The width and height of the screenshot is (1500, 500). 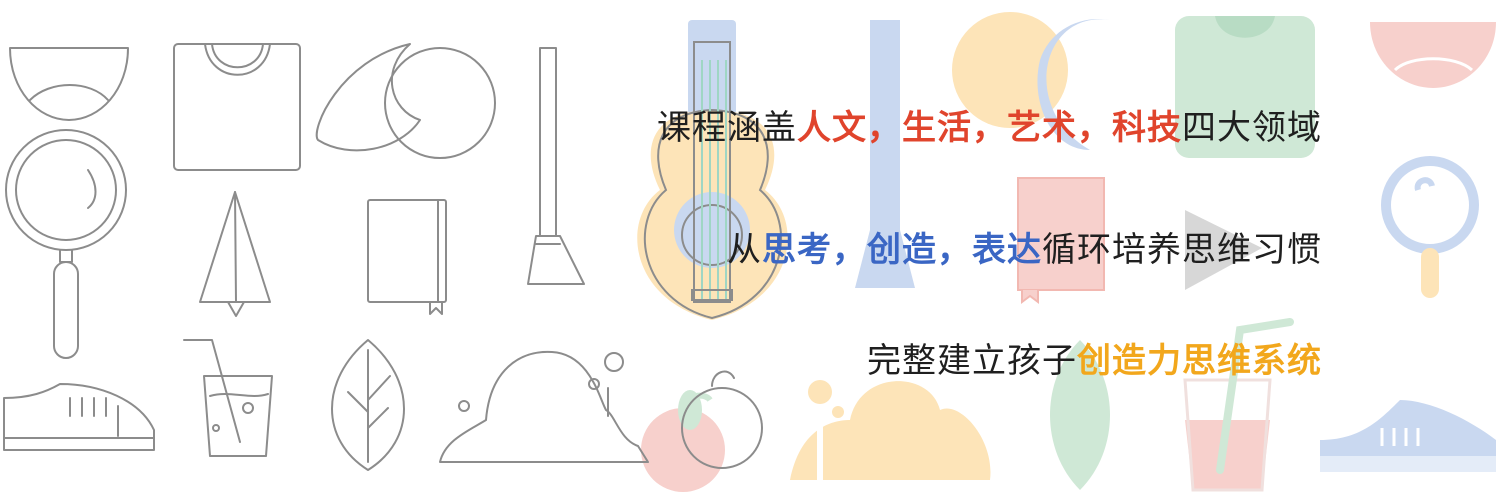 What do you see at coordinates (66, 244) in the screenshot?
I see `magnifier-icon` at bounding box center [66, 244].